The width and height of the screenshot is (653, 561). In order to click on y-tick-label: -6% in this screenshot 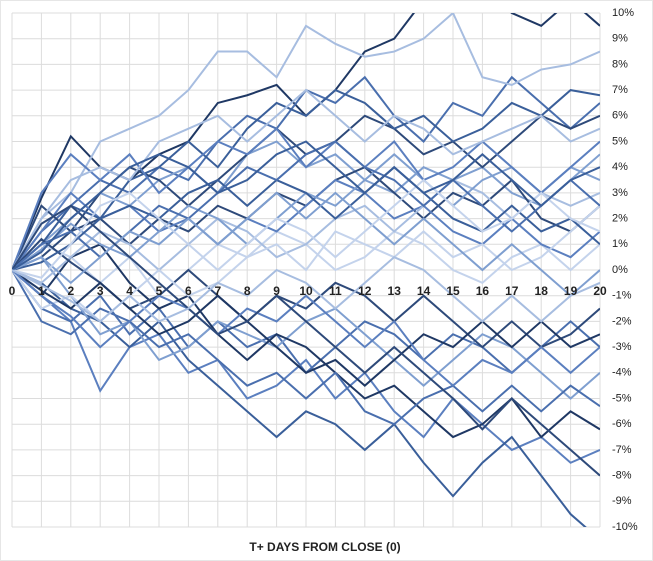, I will do `click(622, 424)`.